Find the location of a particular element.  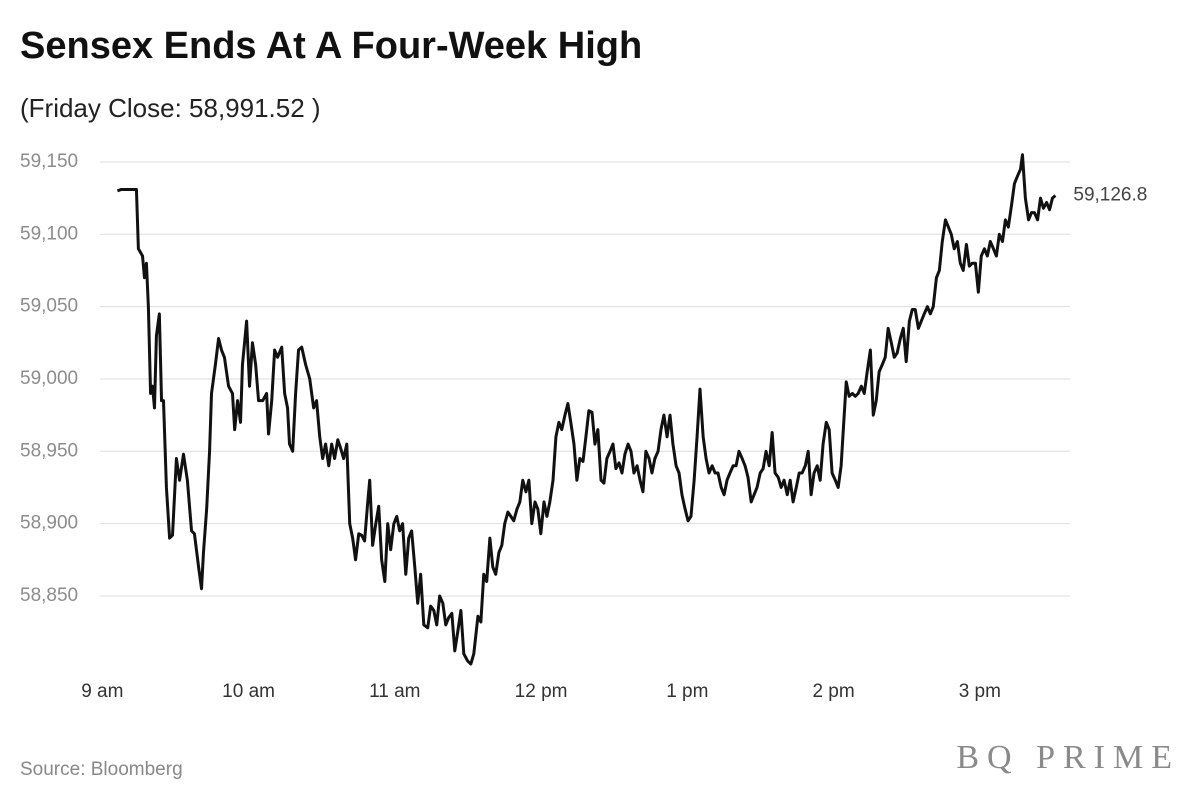

x-tick-label: 2 pm is located at coordinates (833, 691).